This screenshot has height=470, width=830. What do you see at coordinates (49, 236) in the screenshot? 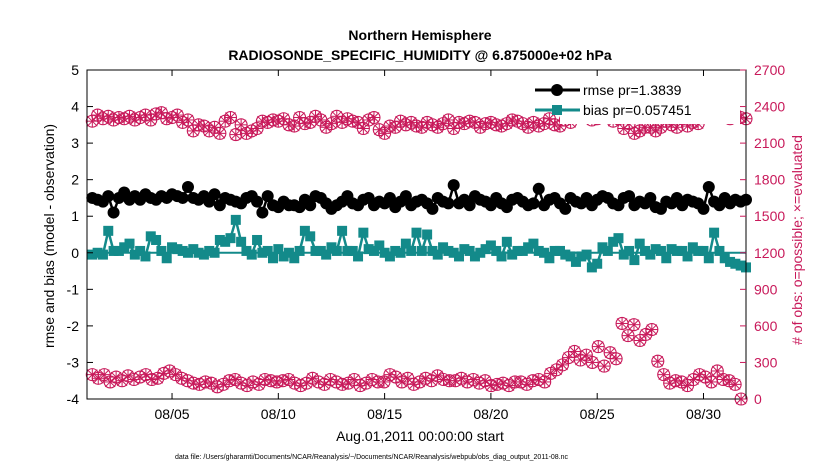
I see `y-axis-left-label: rmse and bias (model - observation)` at bounding box center [49, 236].